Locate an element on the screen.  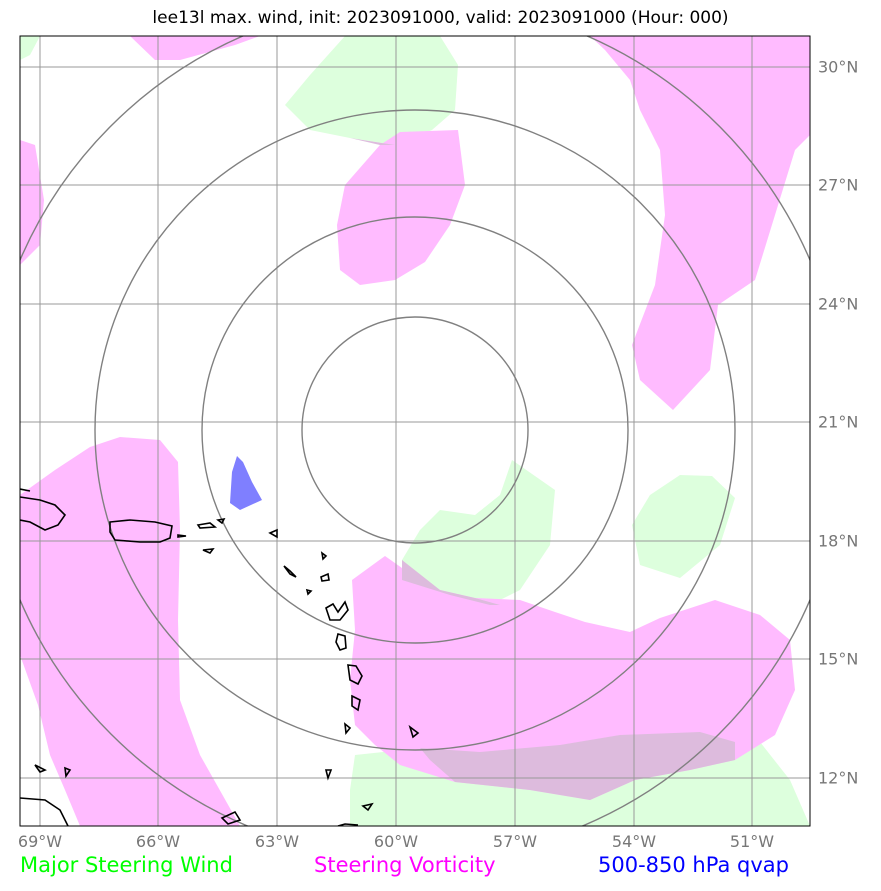
lat-tick-label: 24°N is located at coordinates (838, 304).